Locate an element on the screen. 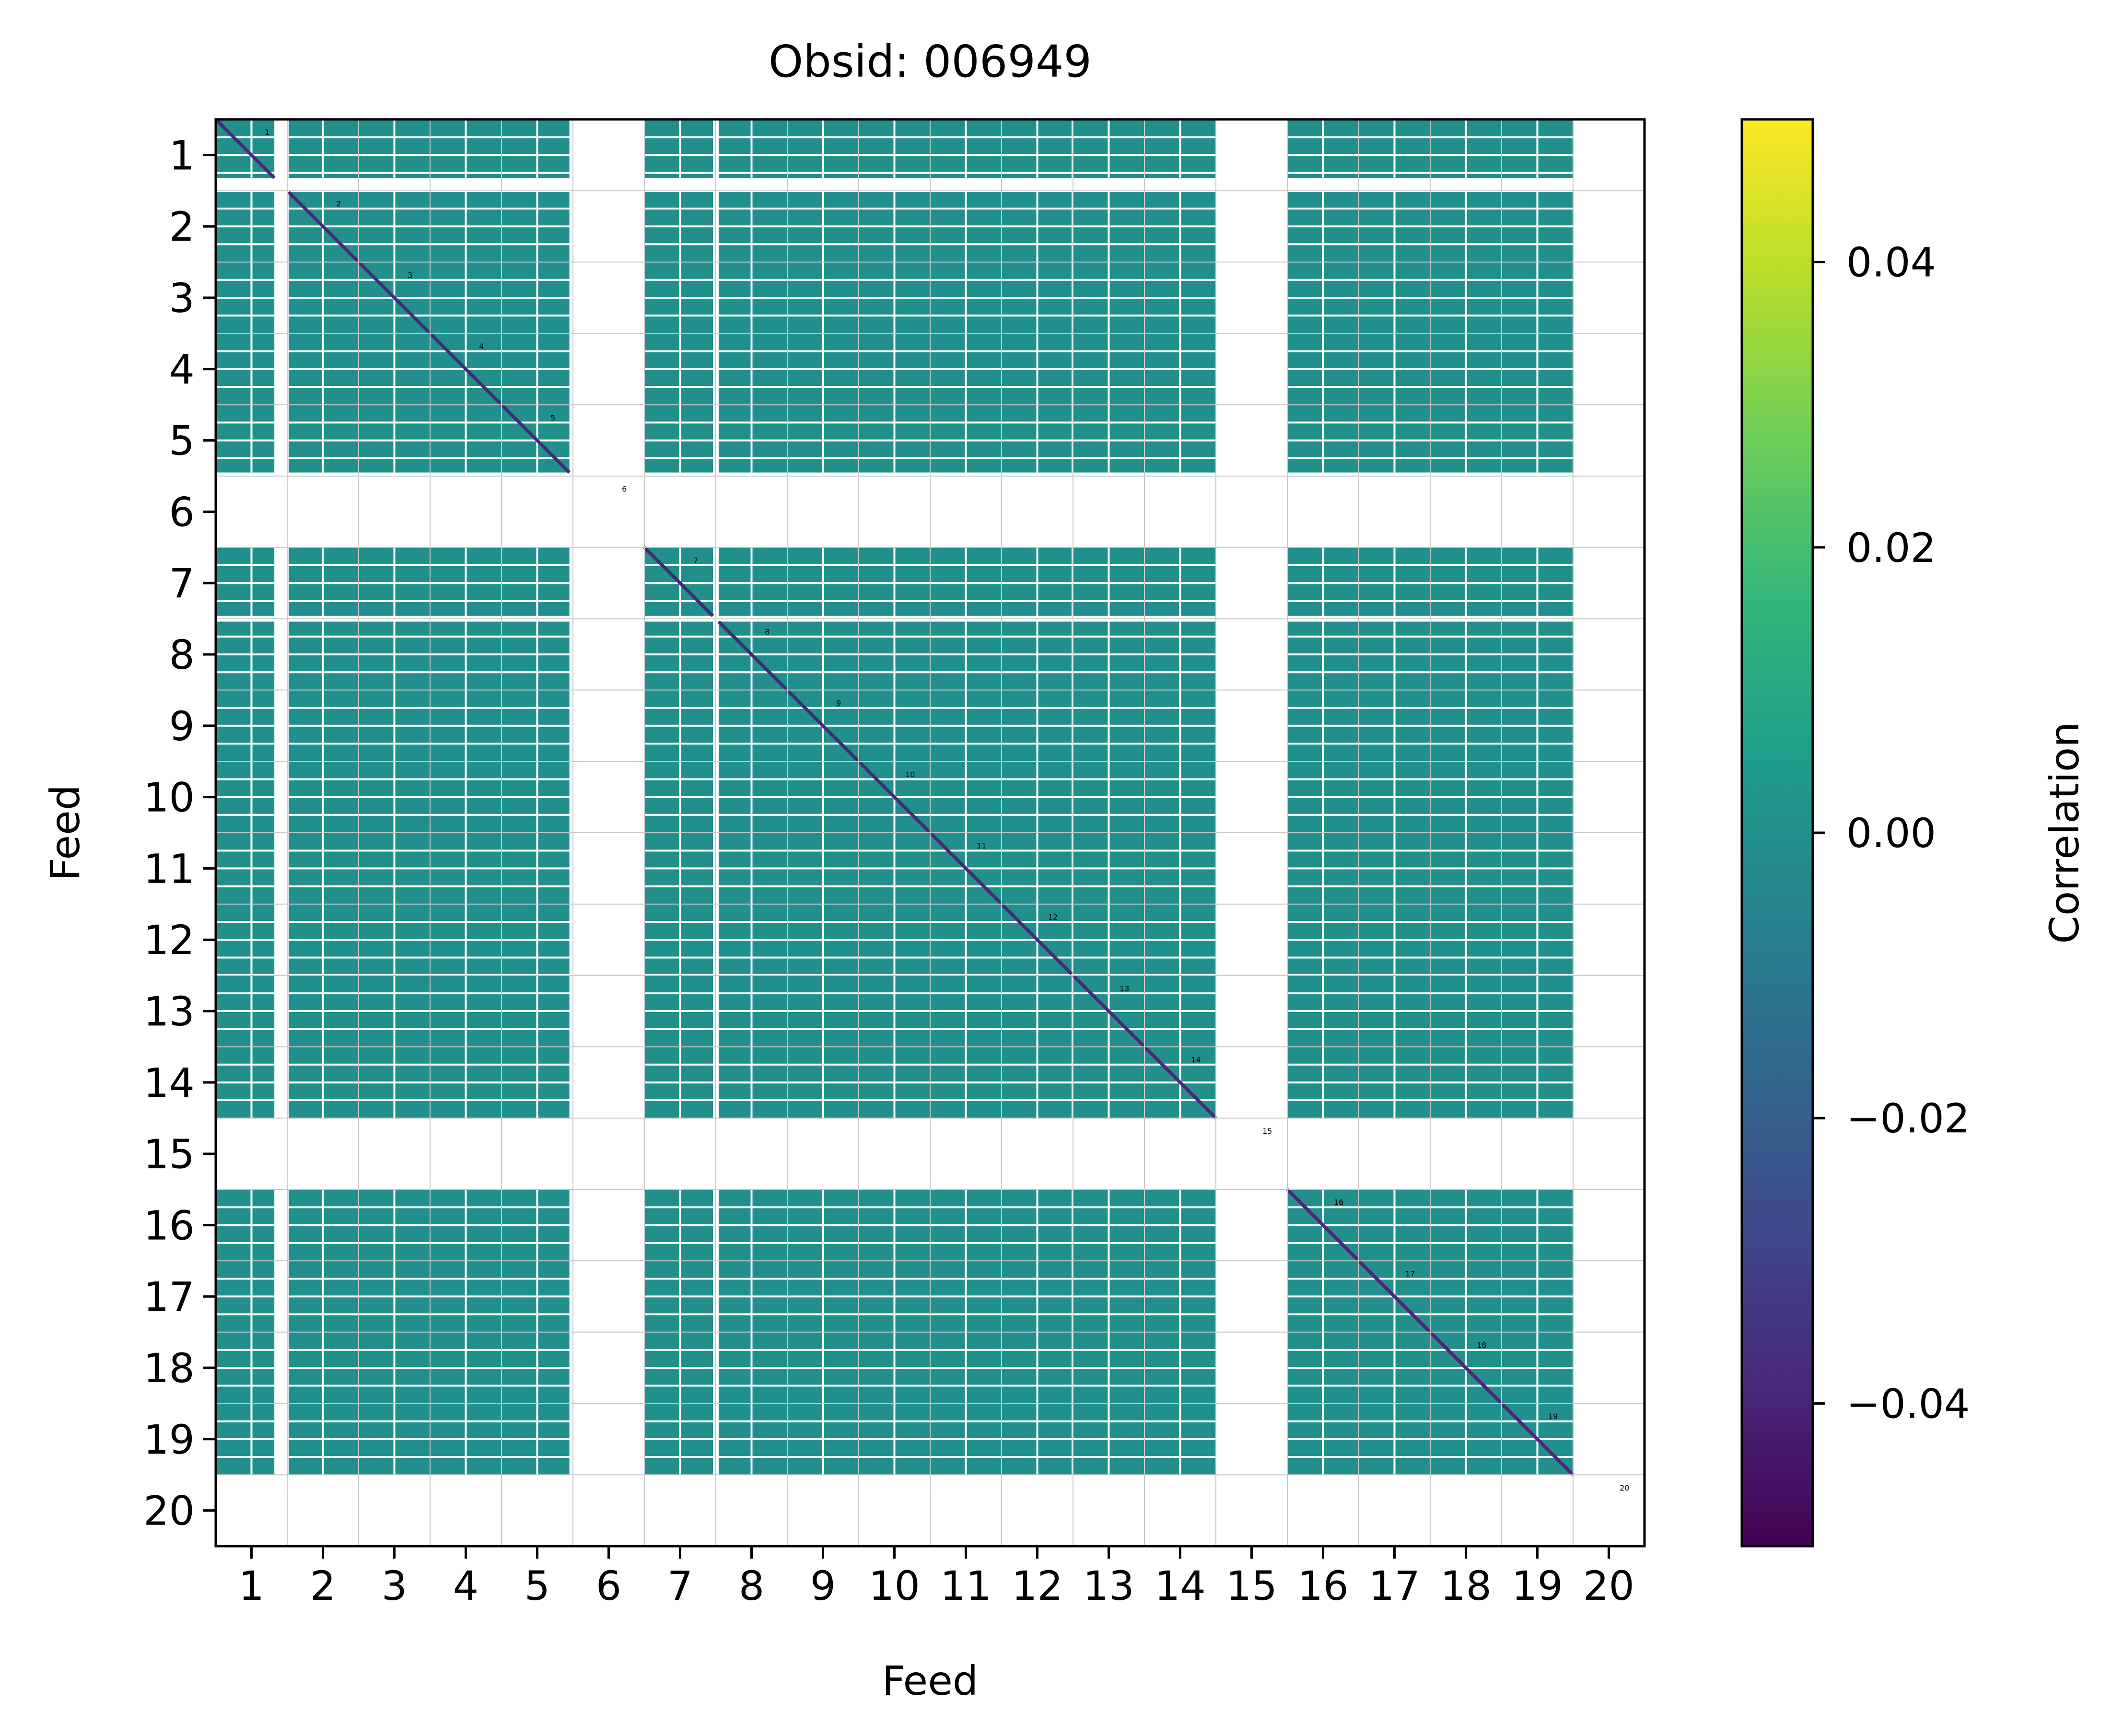 This screenshot has width=2111, height=1736. x-tick-label: 1 is located at coordinates (251, 1585).